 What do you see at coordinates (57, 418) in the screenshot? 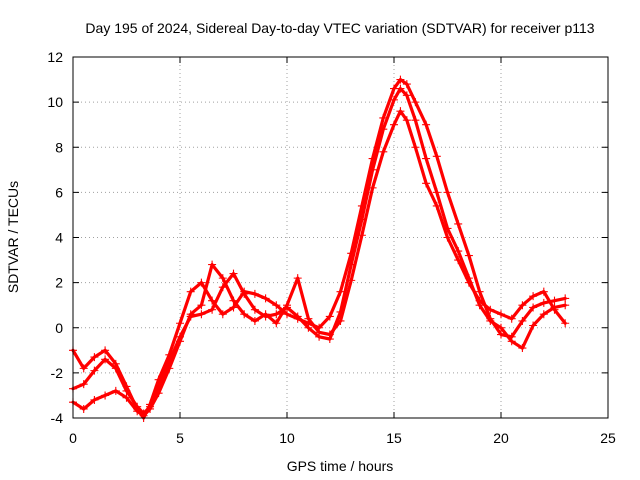
I see `y-tick-label: -4` at bounding box center [57, 418].